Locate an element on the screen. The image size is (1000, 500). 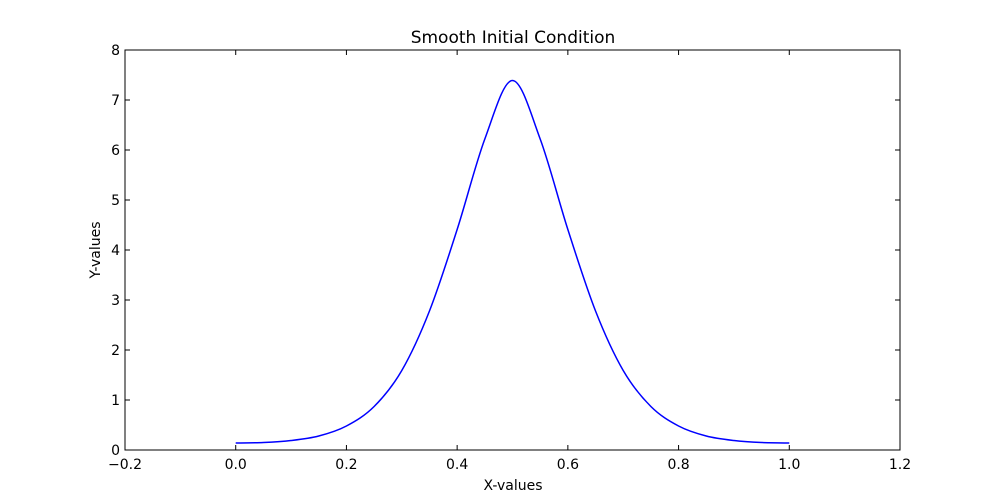
y-tick-label: 4 is located at coordinates (115, 251).